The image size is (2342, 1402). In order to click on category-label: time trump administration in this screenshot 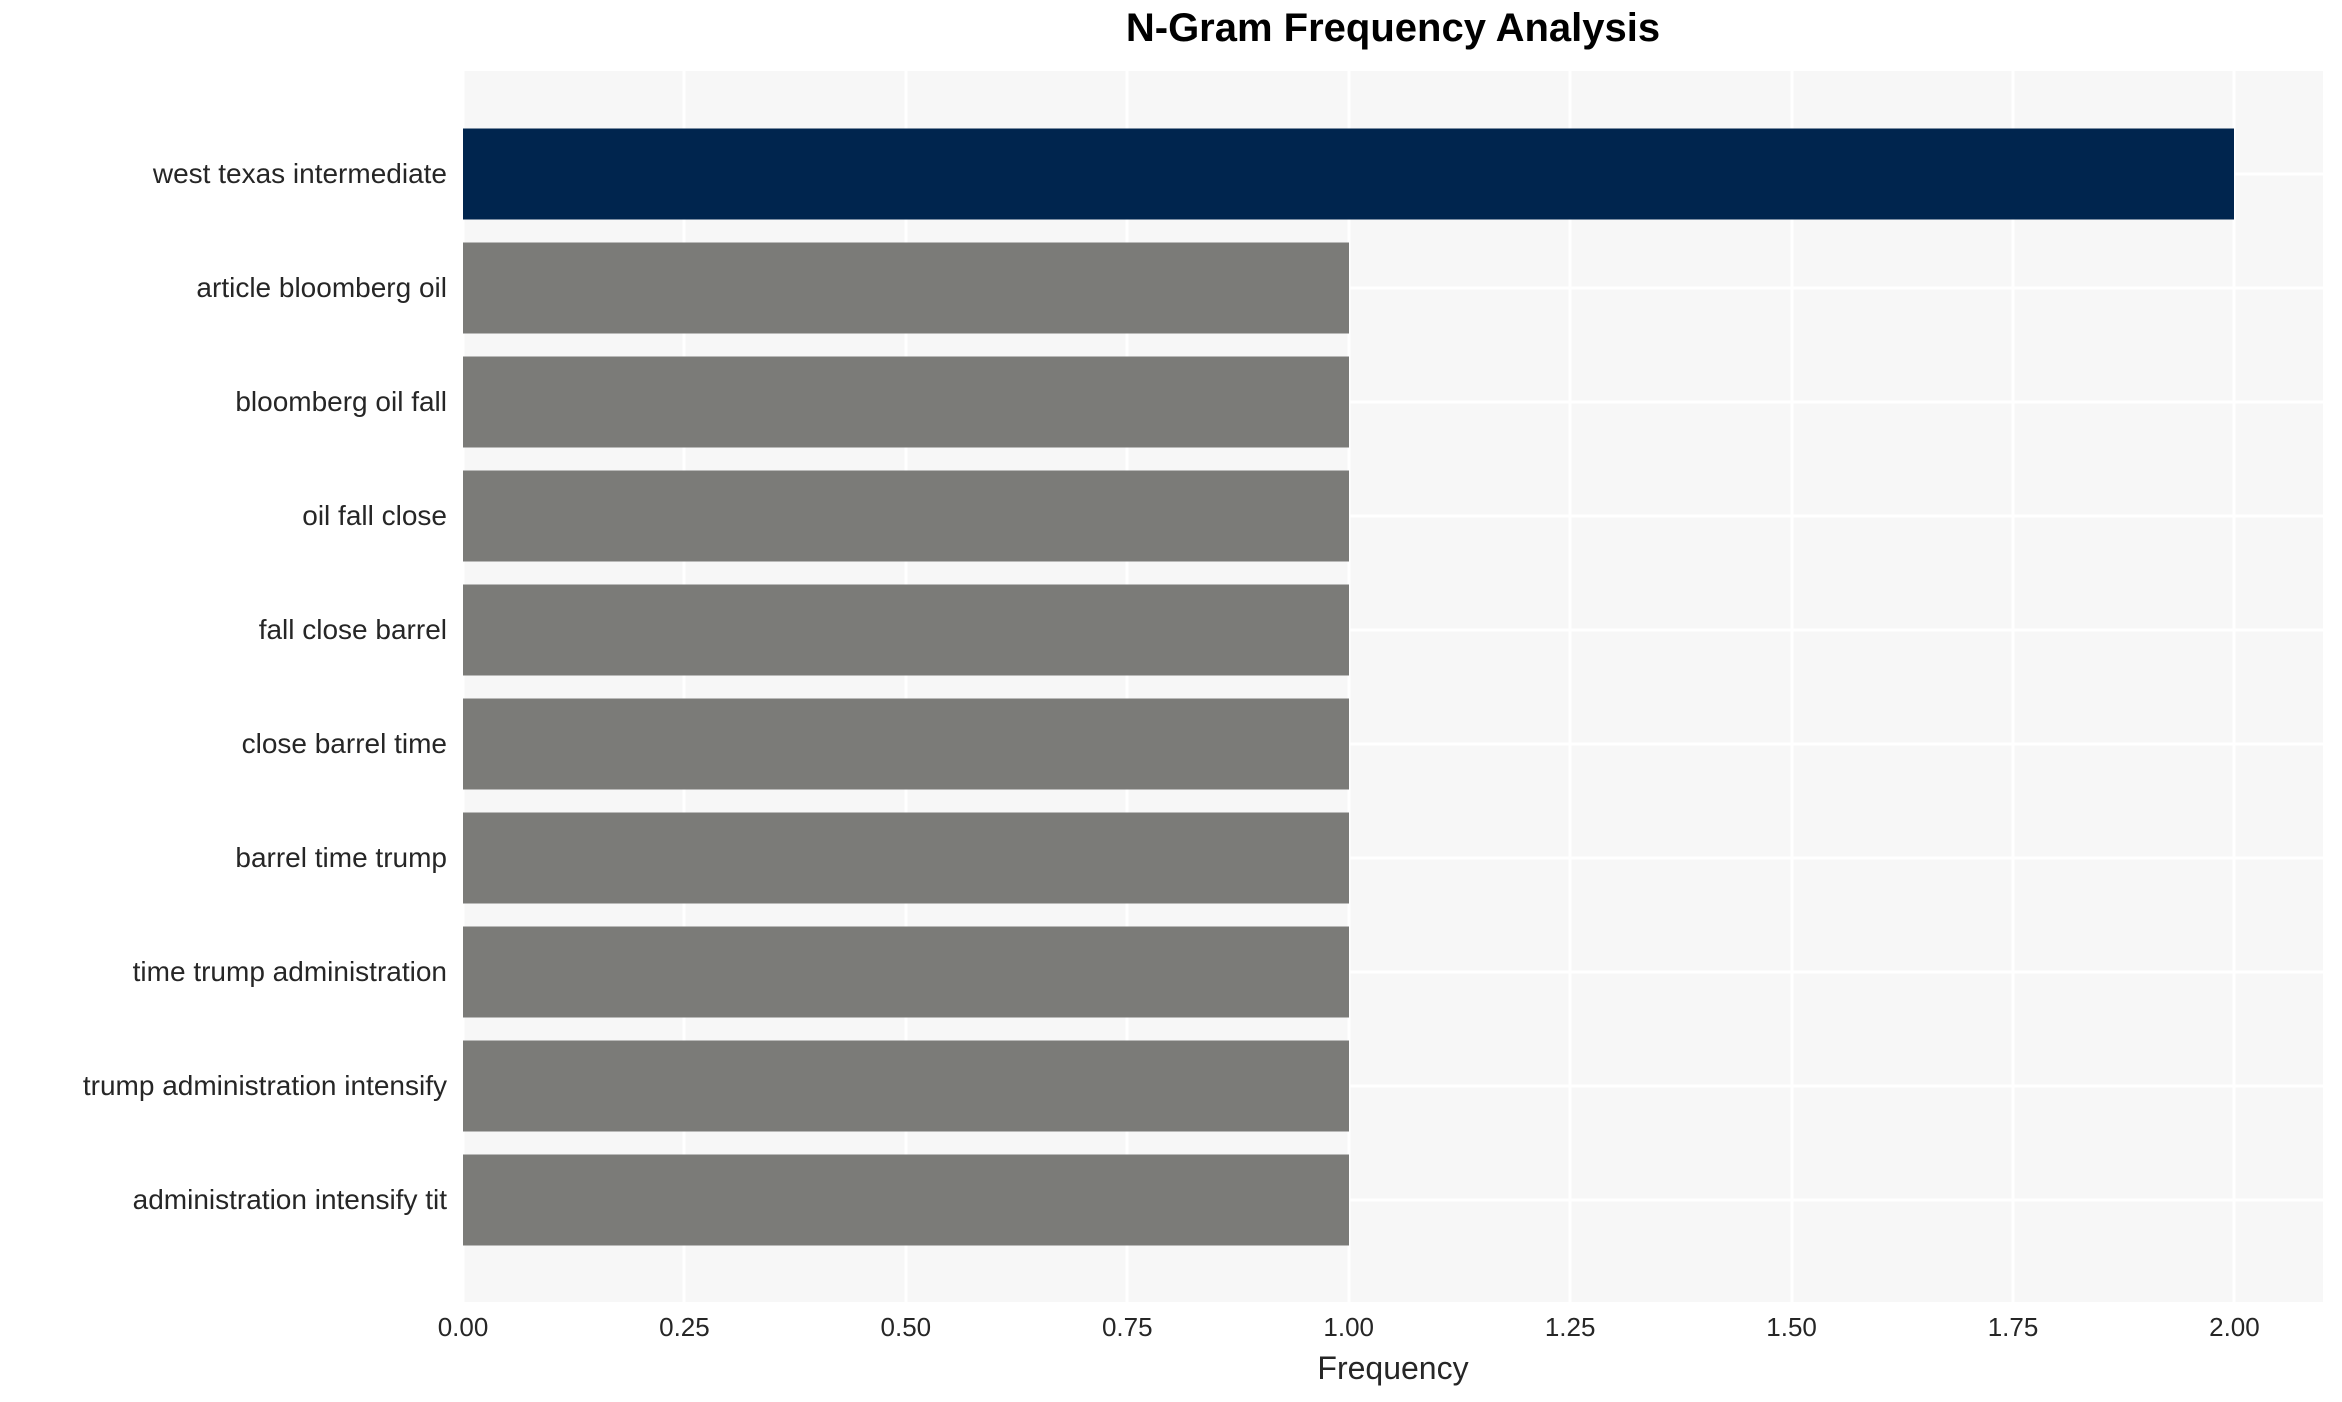, I will do `click(289, 971)`.